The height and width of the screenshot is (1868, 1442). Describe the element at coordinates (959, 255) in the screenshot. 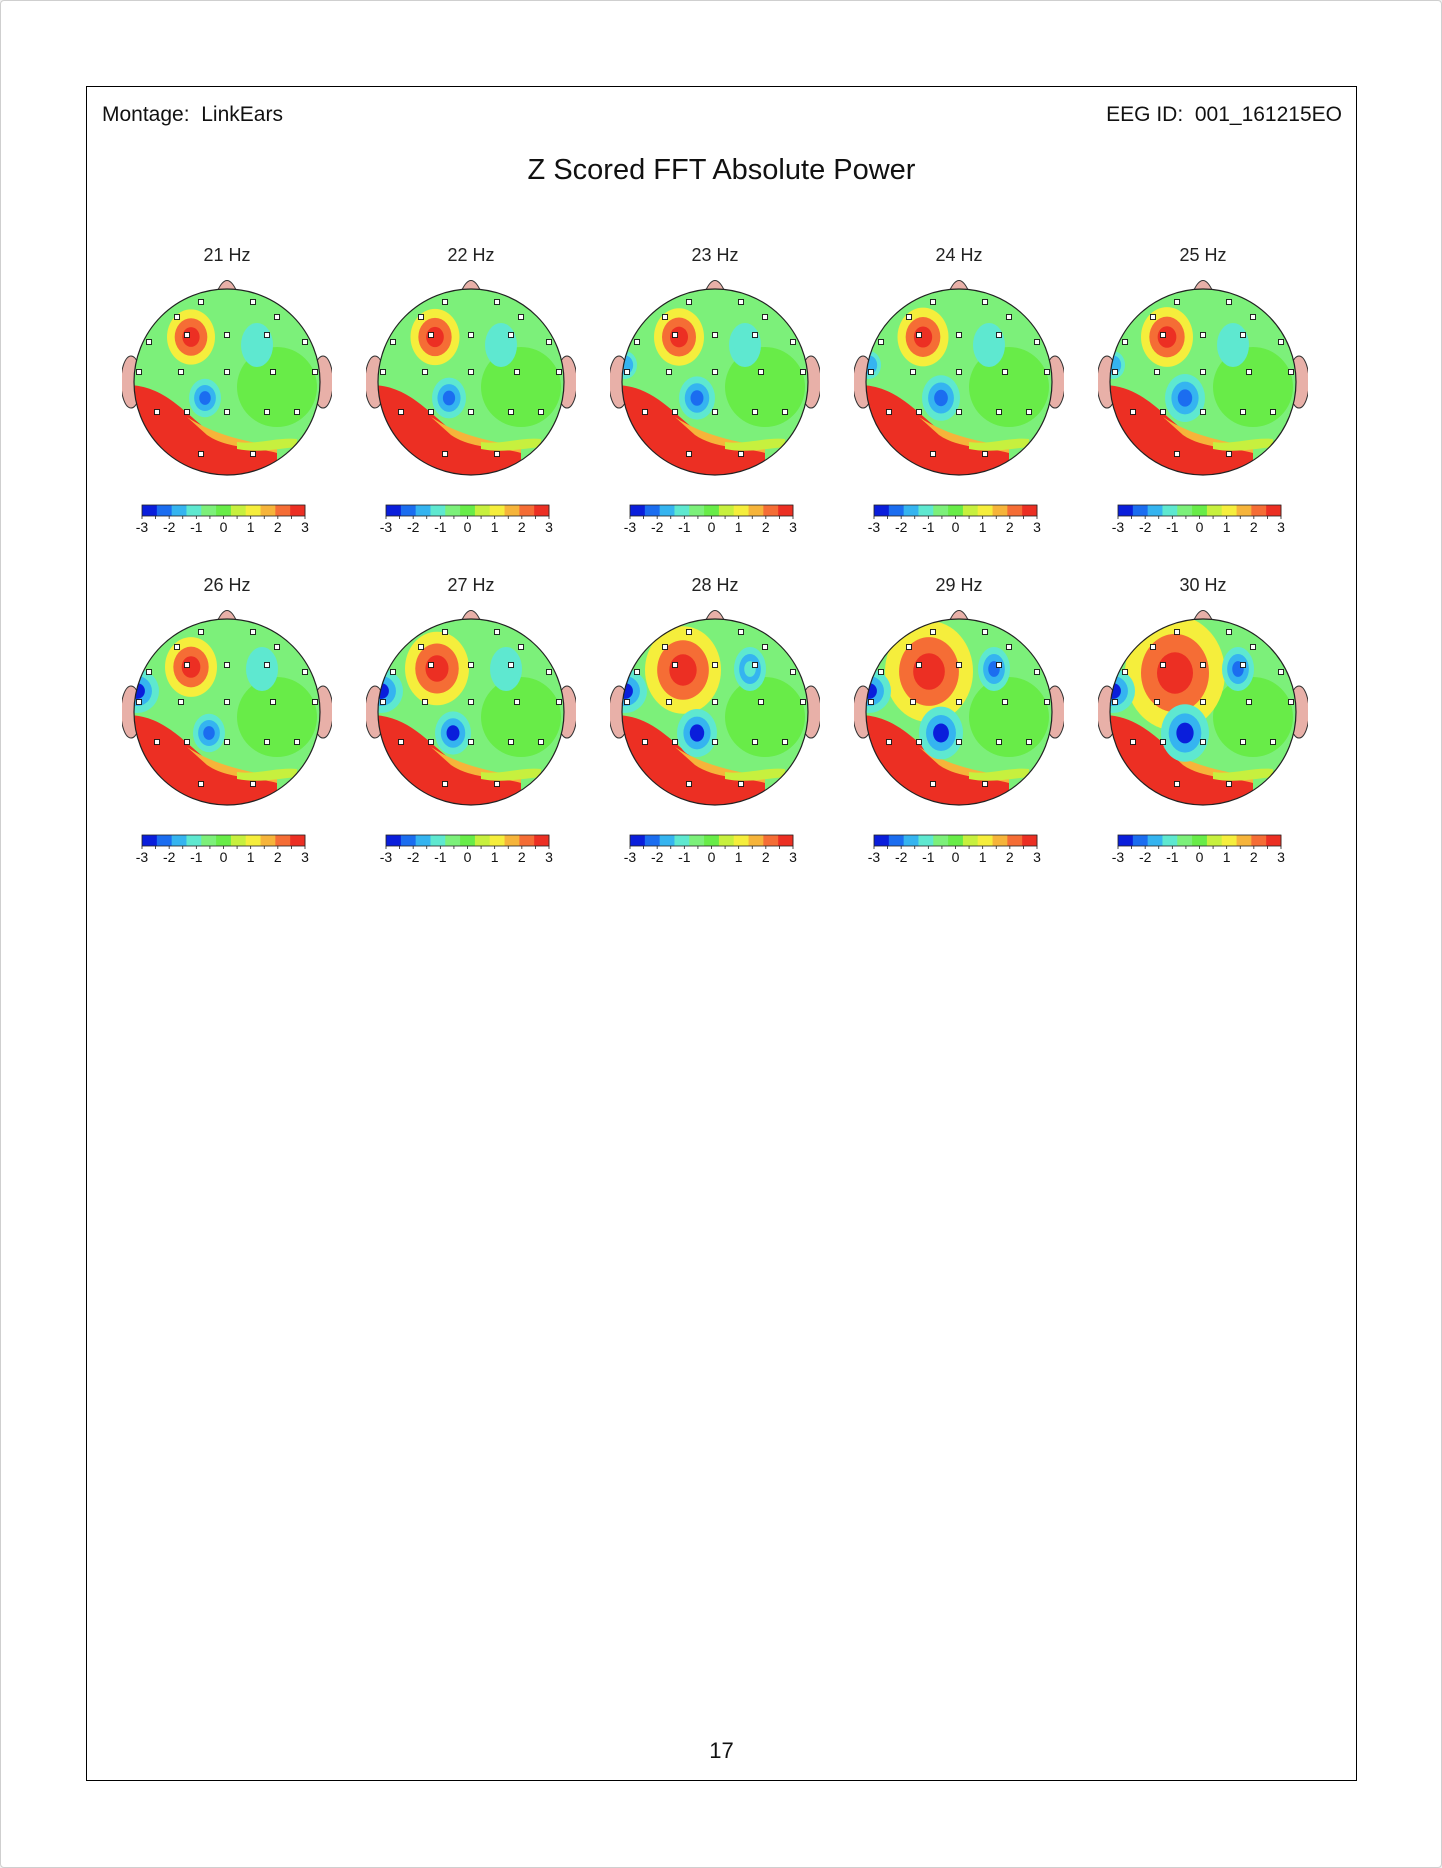

I see `frequency-label: 24 Hz` at that location.